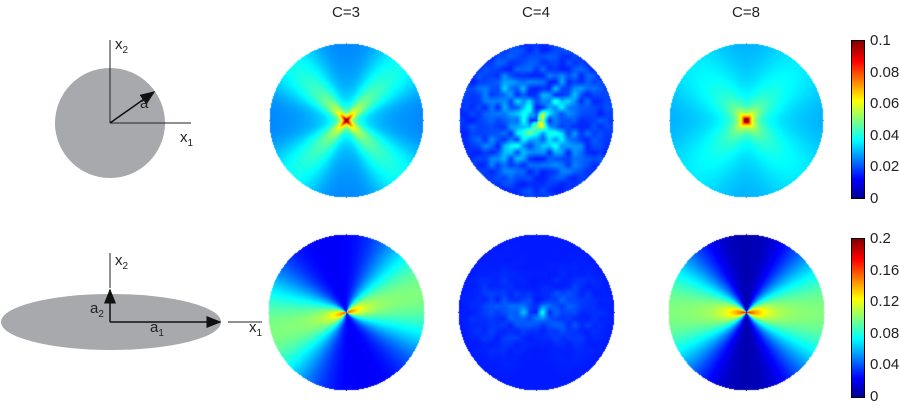 Image resolution: width=899 pixels, height=410 pixels. I want to click on a1-label: a1, so click(157, 329).